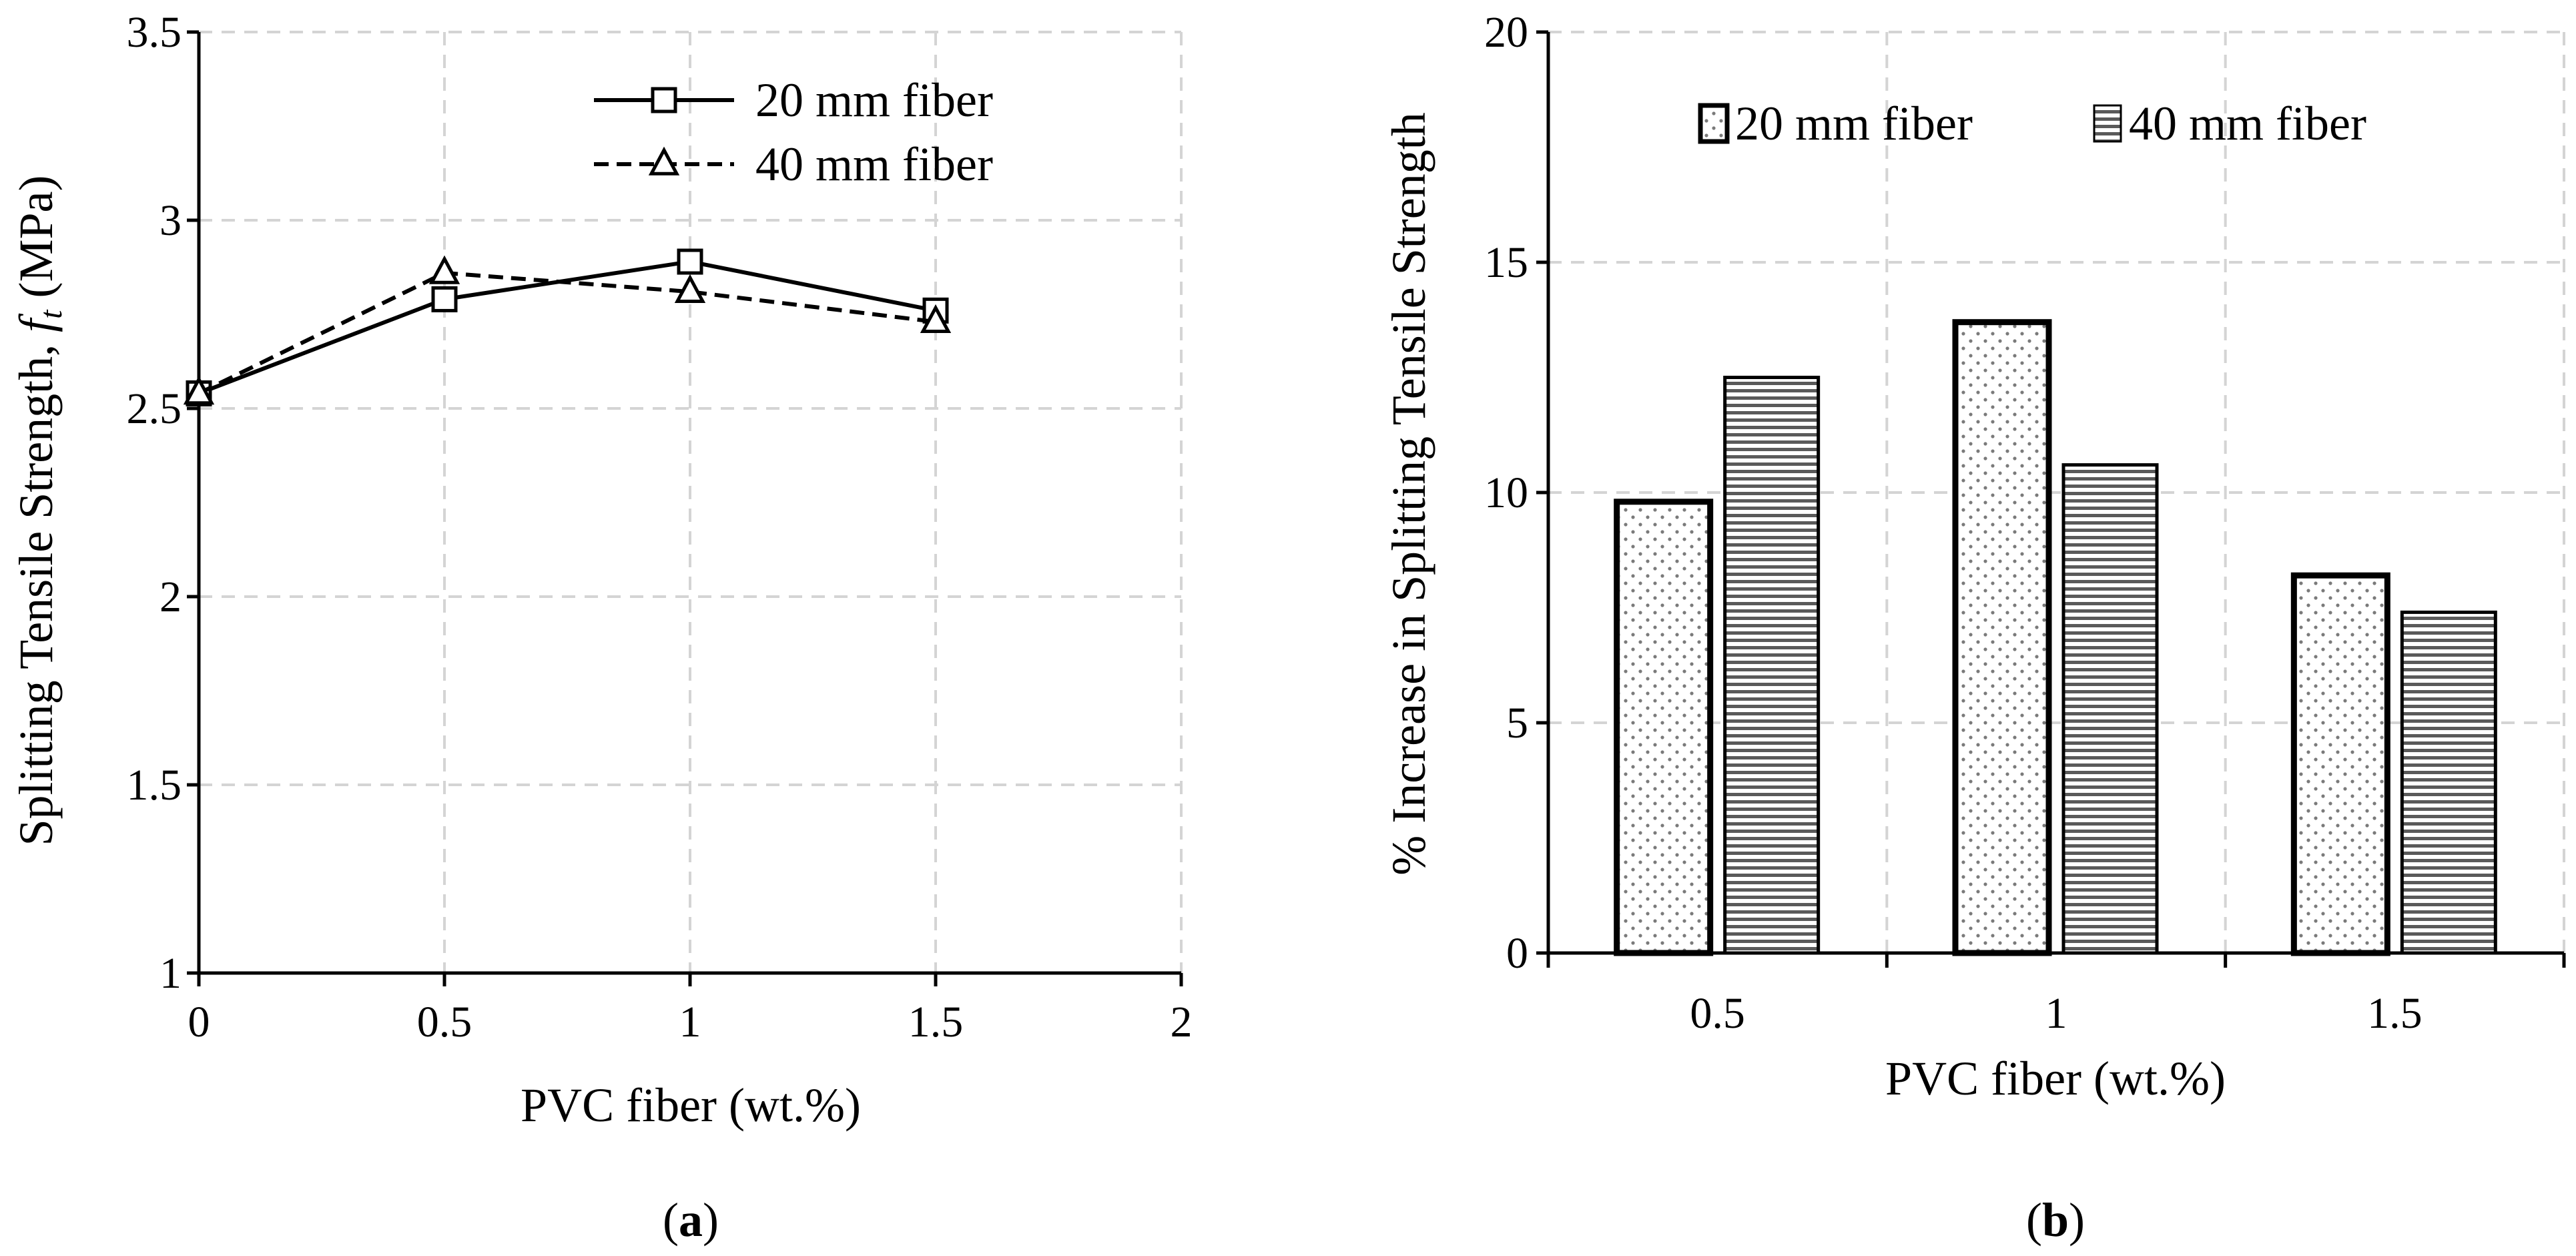 The width and height of the screenshot is (2576, 1256). I want to click on panel-b-y-tick-label: 5, so click(1517, 723).